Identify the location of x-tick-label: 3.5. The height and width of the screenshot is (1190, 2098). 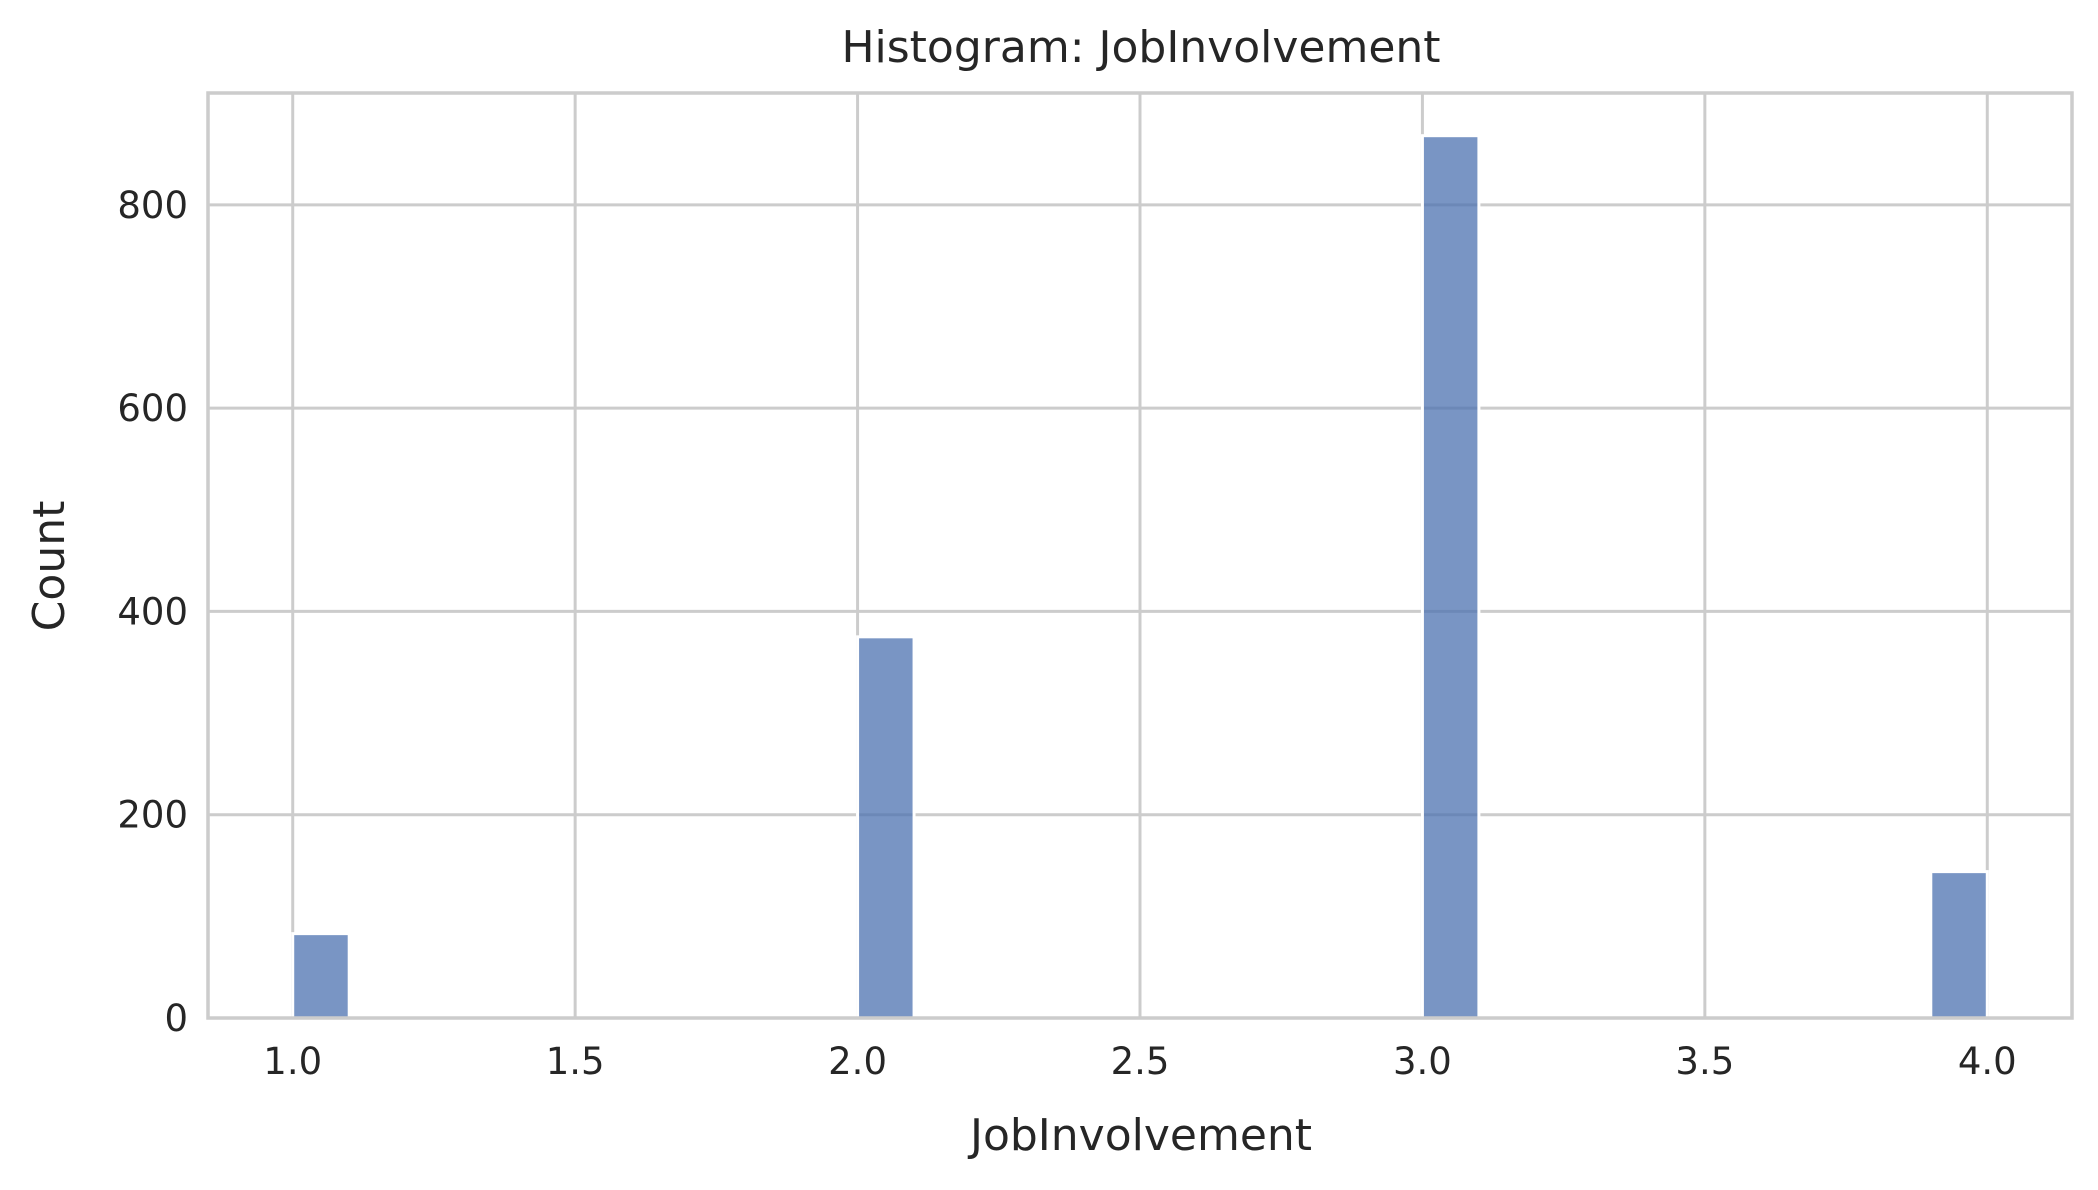
(1704, 1061).